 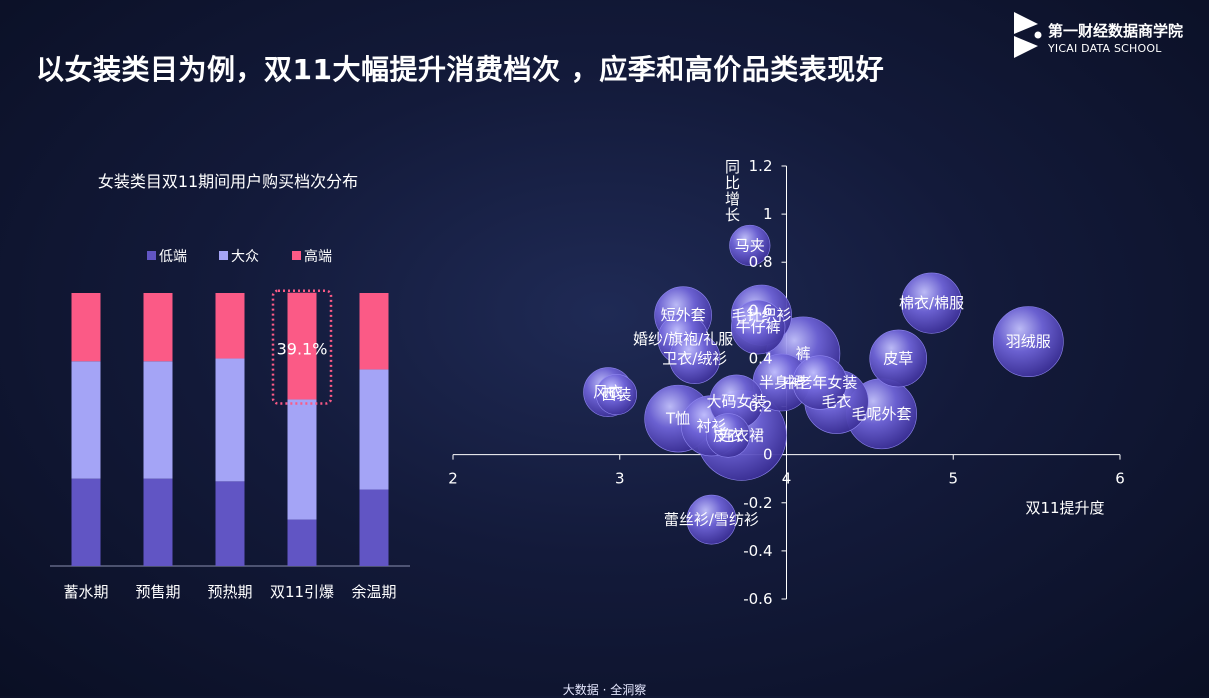 What do you see at coordinates (761, 407) in the screenshot?
I see `y-tick-label: 0.2` at bounding box center [761, 407].